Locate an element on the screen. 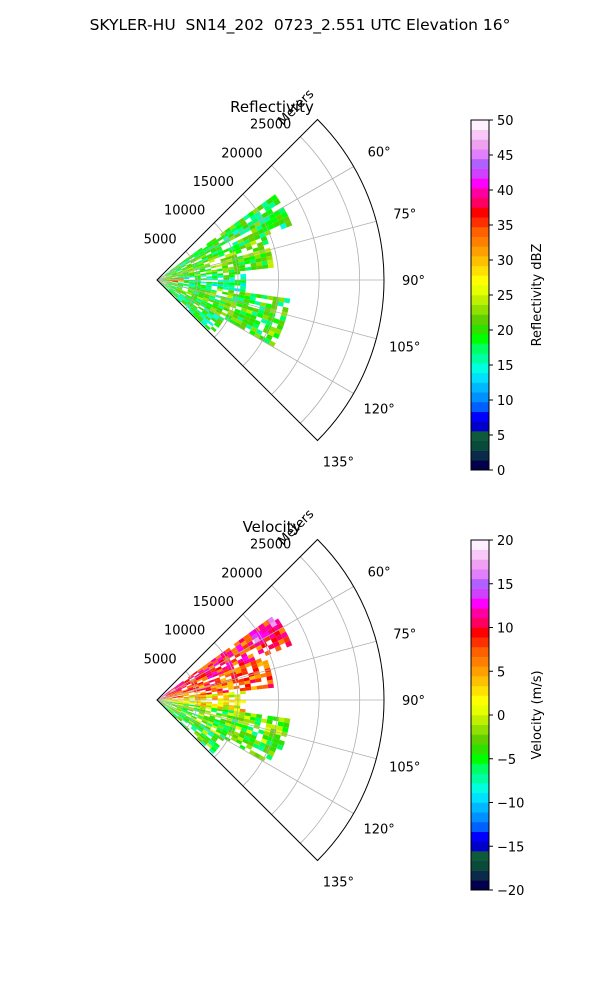  colorbar-tick-label: 30 is located at coordinates (505, 261).